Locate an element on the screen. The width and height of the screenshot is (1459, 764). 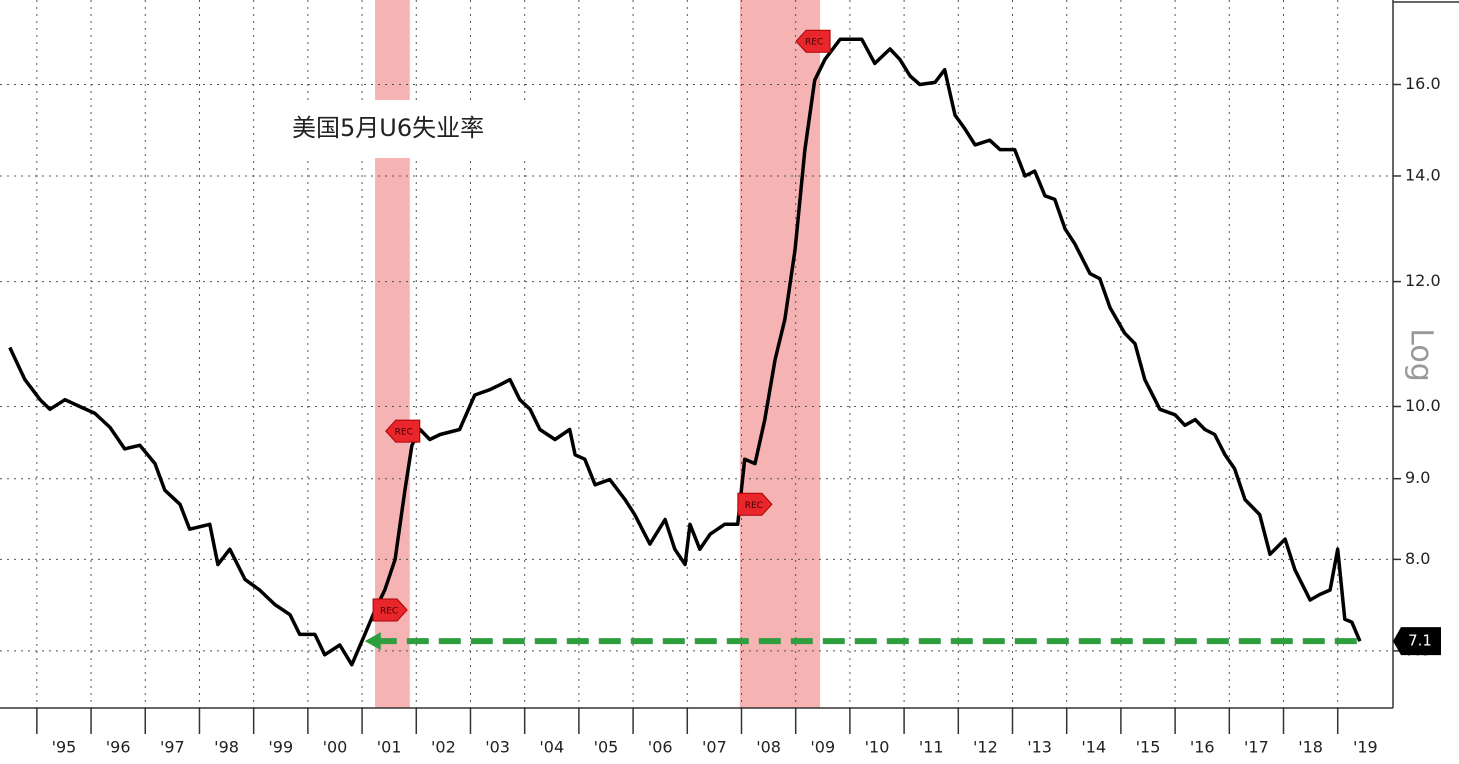
x-tick-label: '01 is located at coordinates (389, 747).